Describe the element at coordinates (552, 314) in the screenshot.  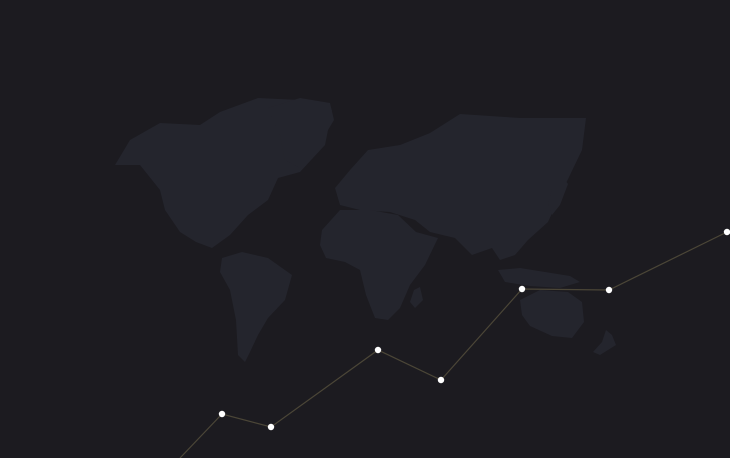
I see `landmass-australia` at that location.